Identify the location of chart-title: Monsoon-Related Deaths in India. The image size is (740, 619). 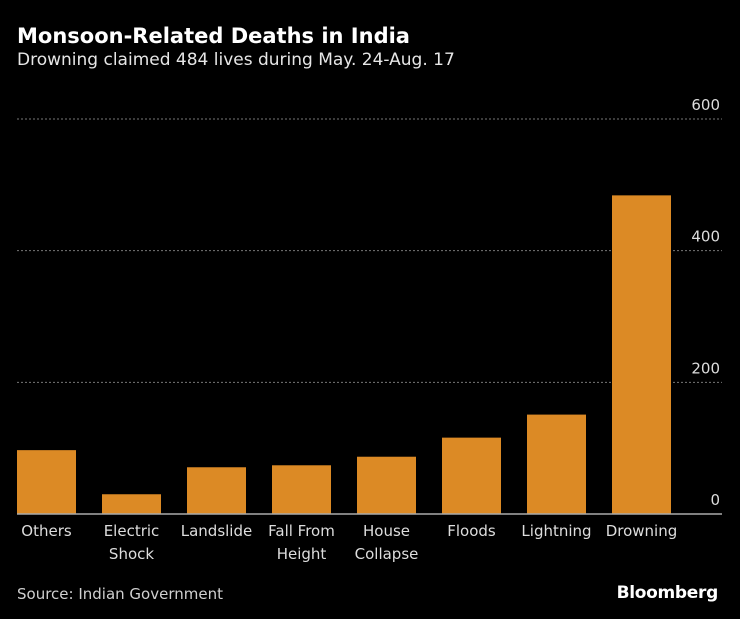
(213, 36).